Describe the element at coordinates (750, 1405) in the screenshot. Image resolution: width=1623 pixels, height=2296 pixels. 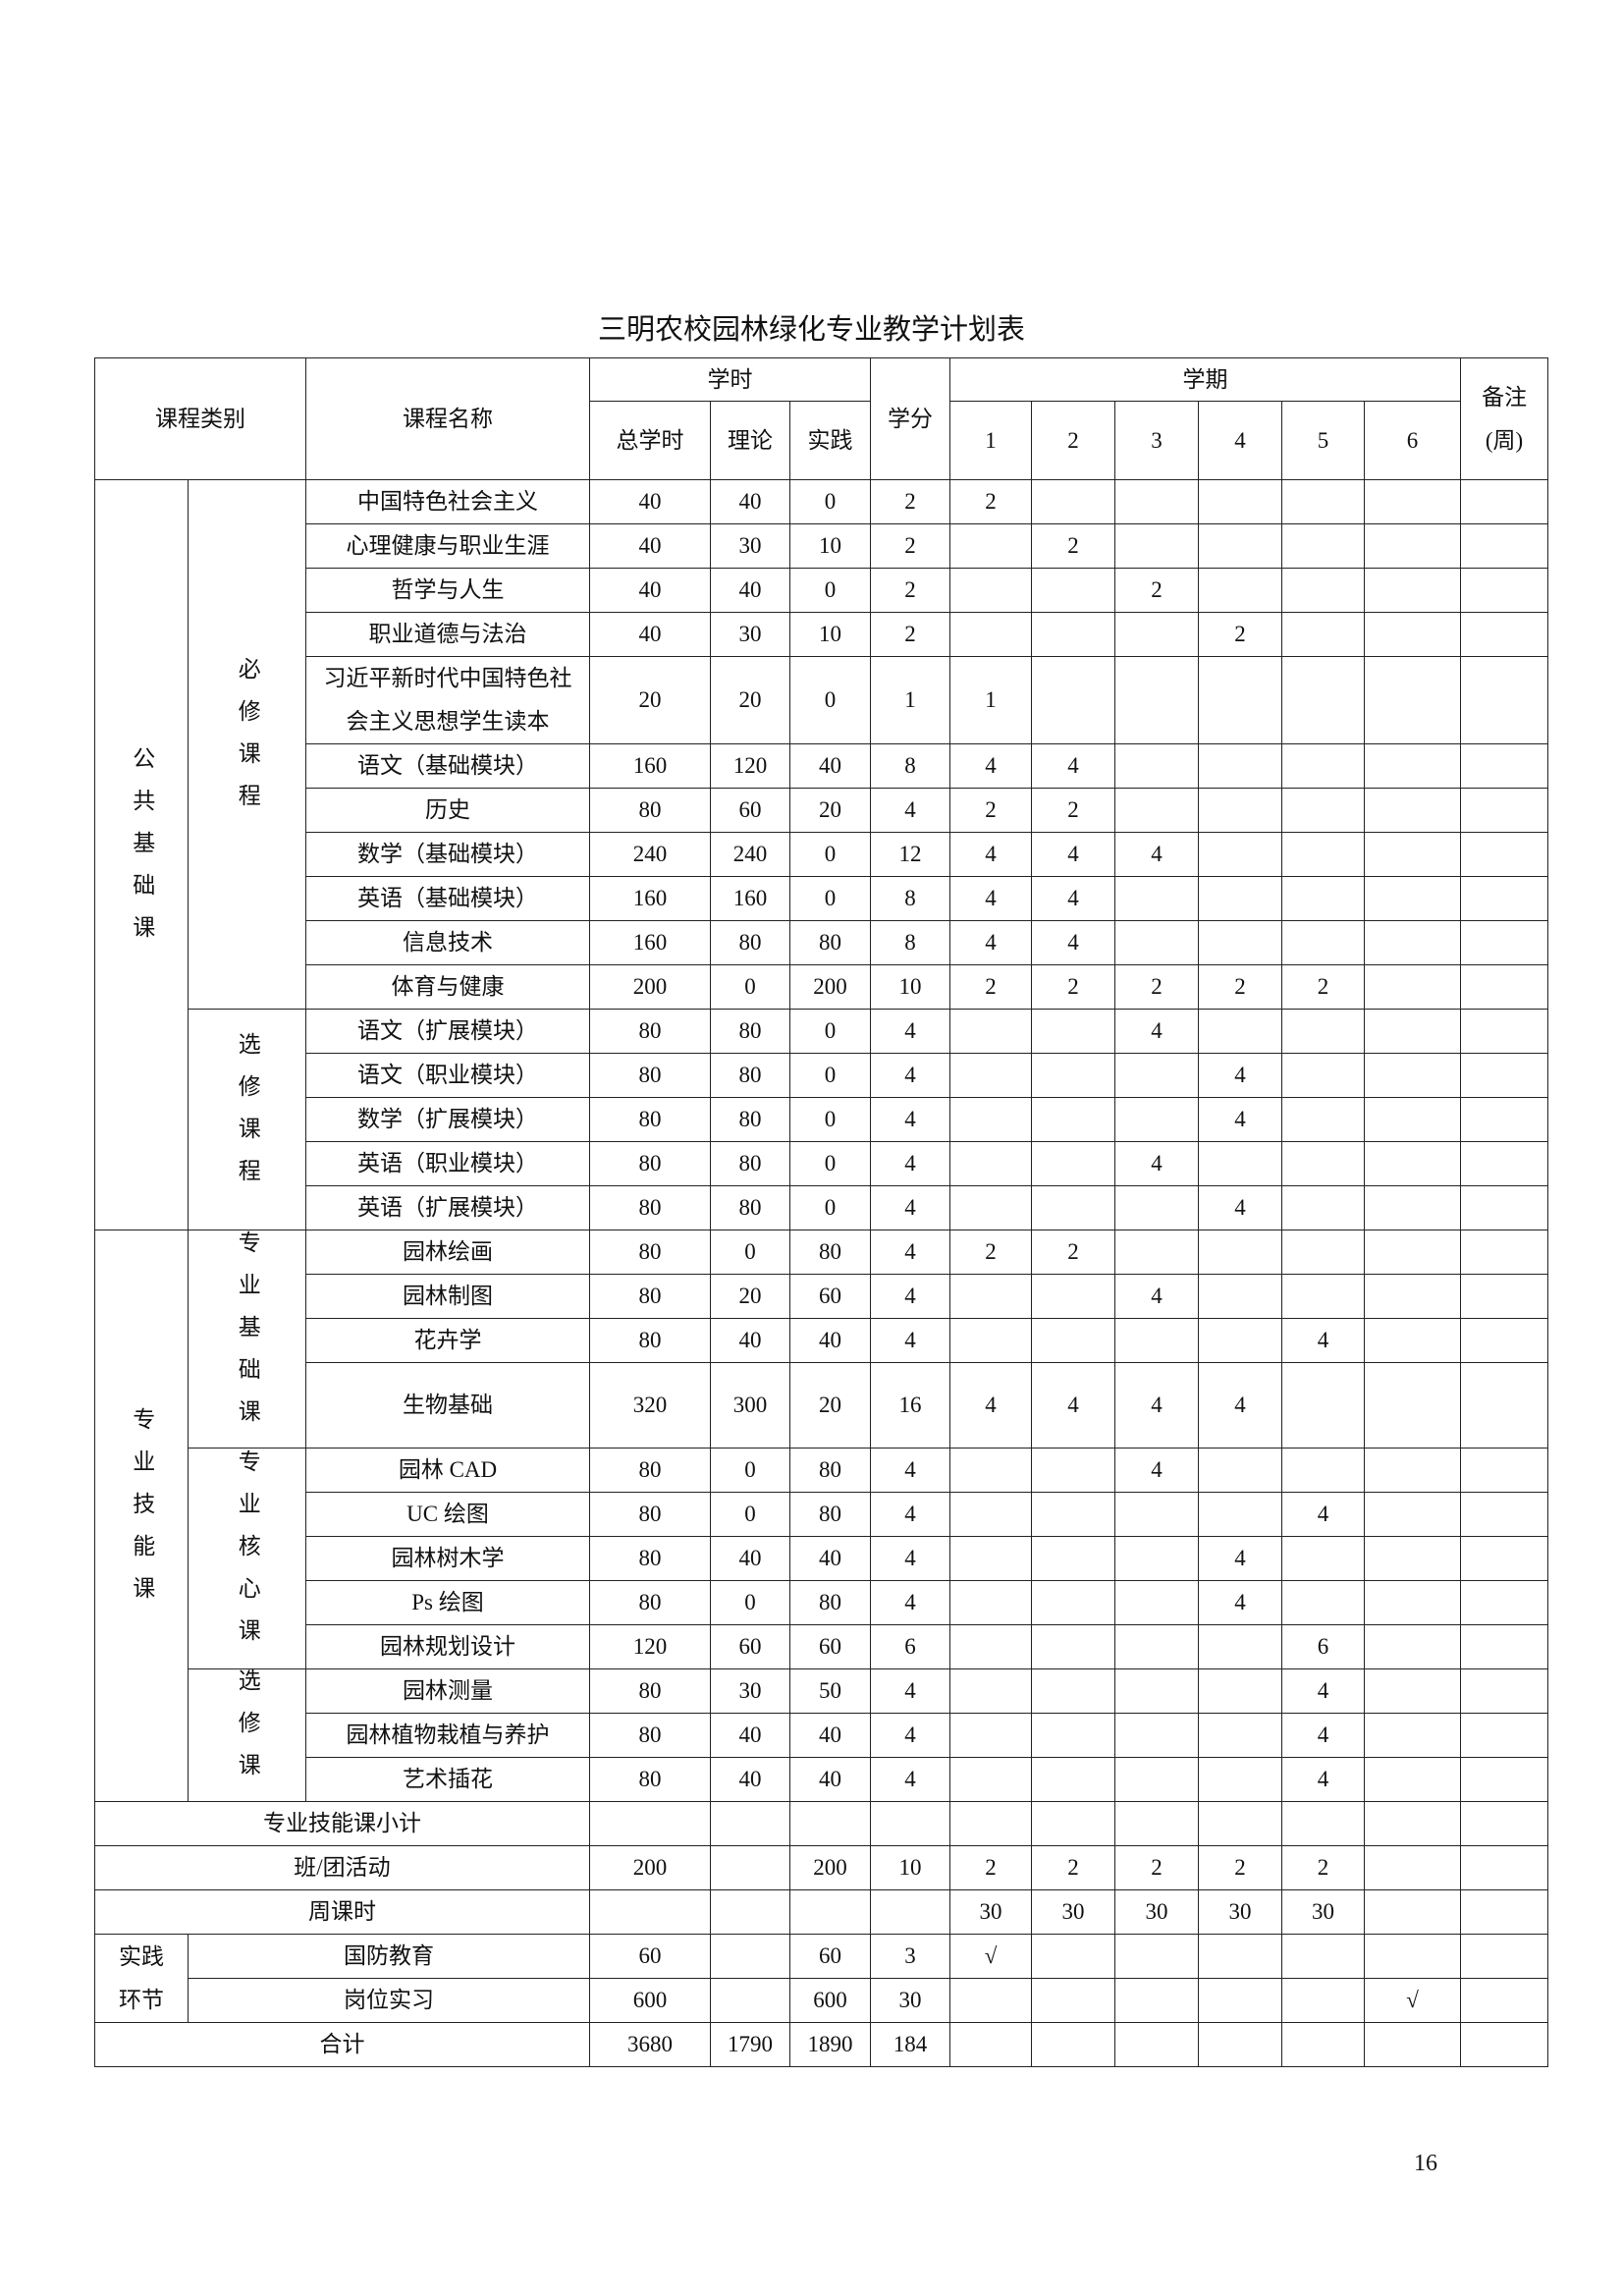
I see `theory-hours: 300` at that location.